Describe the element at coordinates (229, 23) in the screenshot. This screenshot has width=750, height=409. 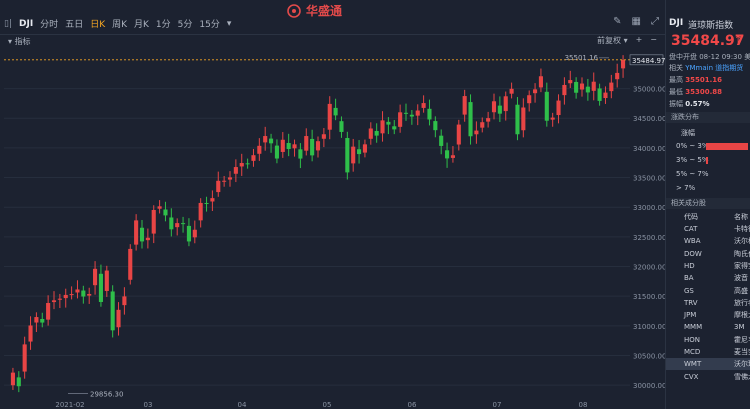
I see `chevron-down-icon: ▾` at that location.